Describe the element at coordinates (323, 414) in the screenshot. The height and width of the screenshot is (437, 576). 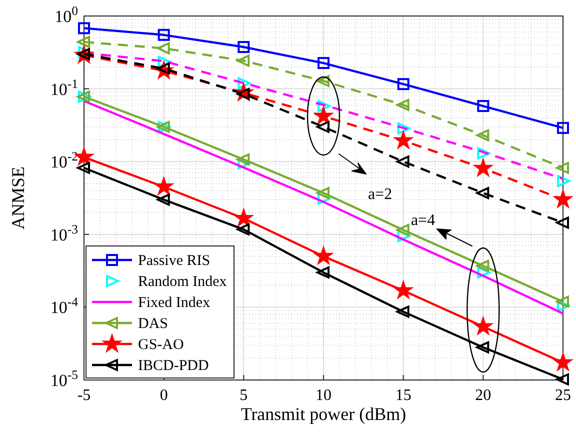
I see `x-axis-title: Transmit power (dBm)` at that location.